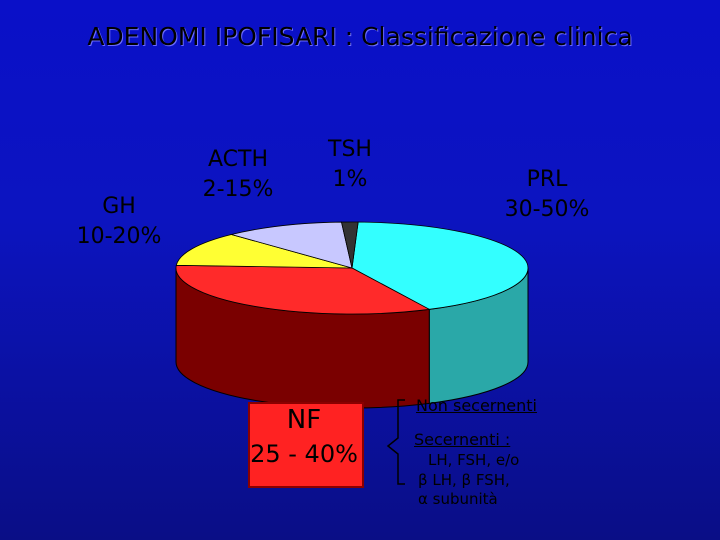 This screenshot has height=540, width=720. What do you see at coordinates (350, 149) in the screenshot?
I see `tsh-name: TSH` at bounding box center [350, 149].